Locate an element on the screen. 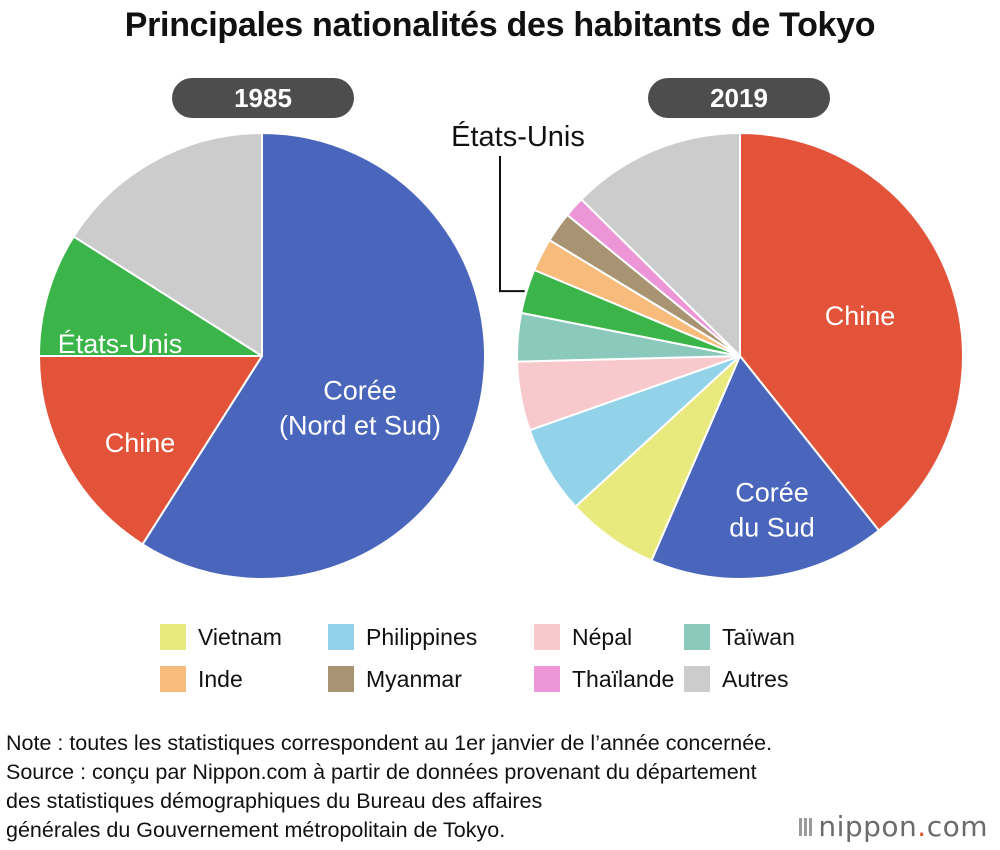 The height and width of the screenshot is (850, 1000). legend-label: Taïwan is located at coordinates (758, 636).